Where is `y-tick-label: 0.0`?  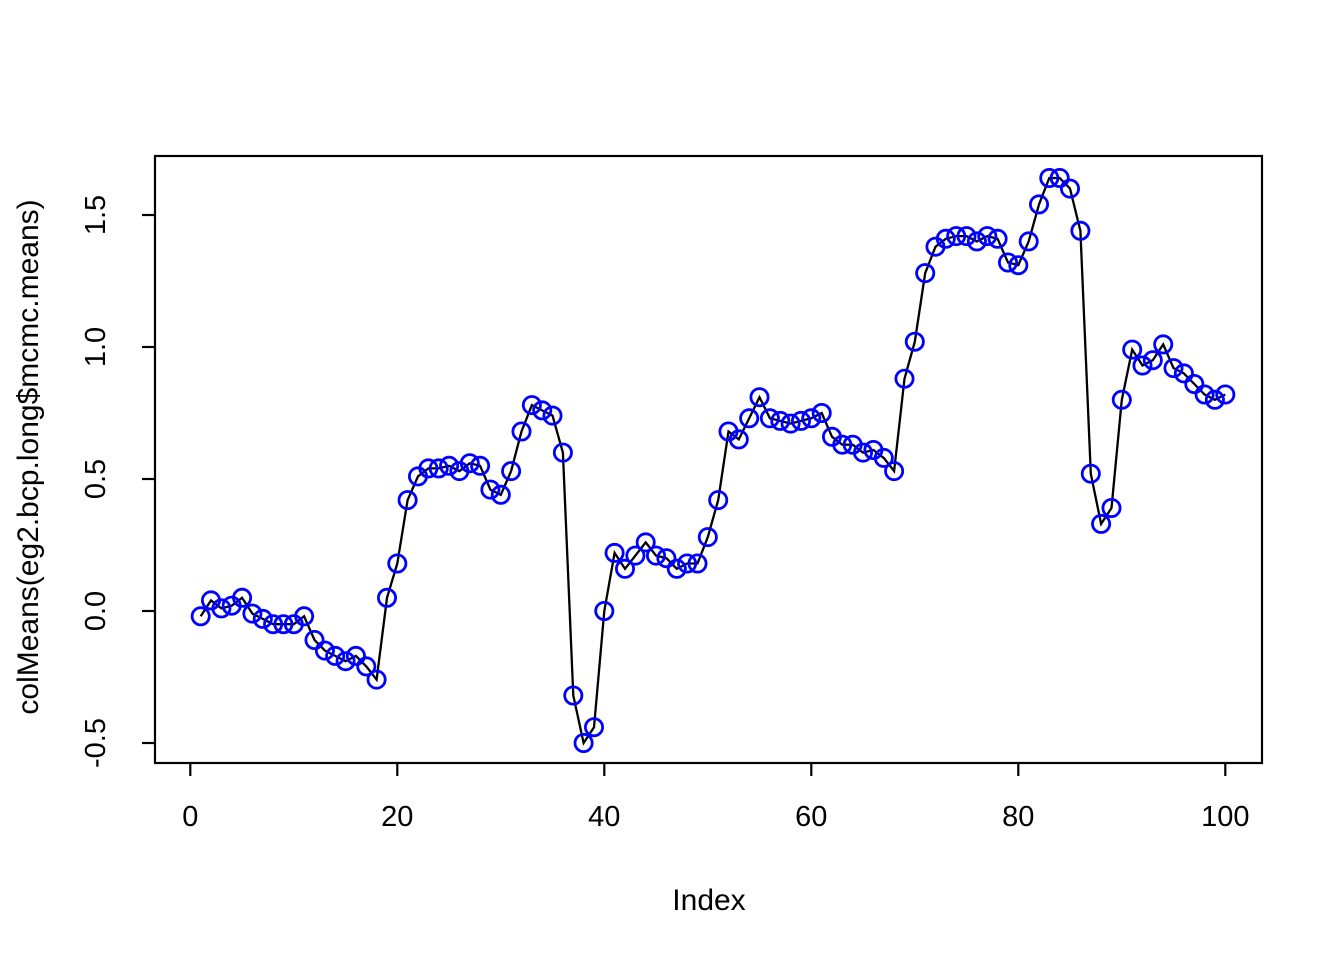 y-tick-label: 0.0 is located at coordinates (96, 611).